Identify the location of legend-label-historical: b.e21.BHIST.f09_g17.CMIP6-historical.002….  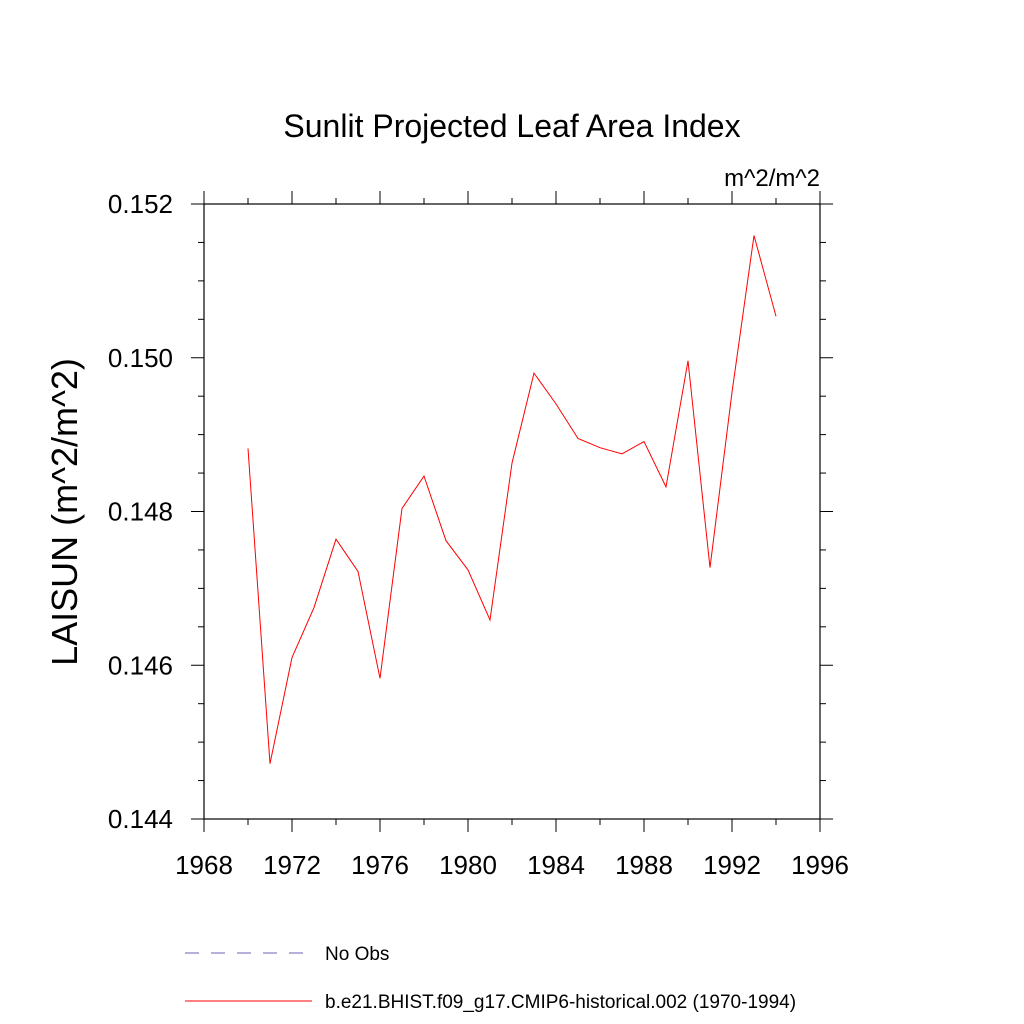
(560, 1002).